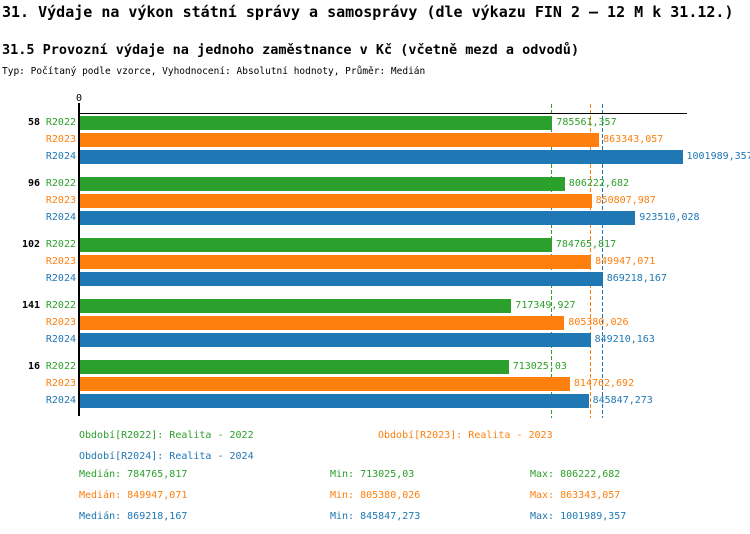 The height and width of the screenshot is (534, 750). I want to click on bar-value-r2022-141: 717349,927, so click(545, 305).